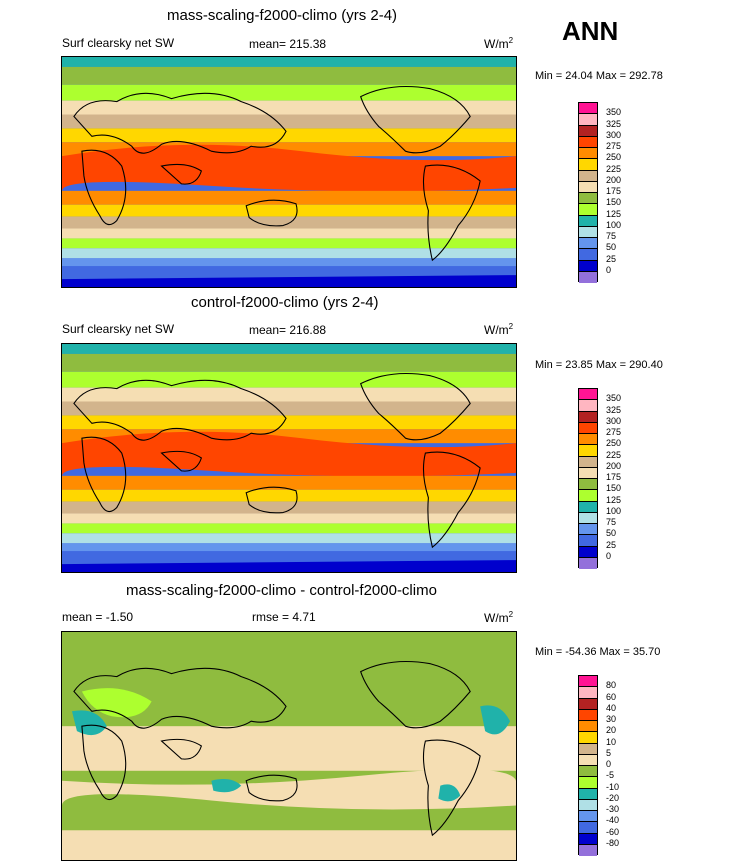  I want to click on colorbar-tick-label: -20, so click(613, 797).